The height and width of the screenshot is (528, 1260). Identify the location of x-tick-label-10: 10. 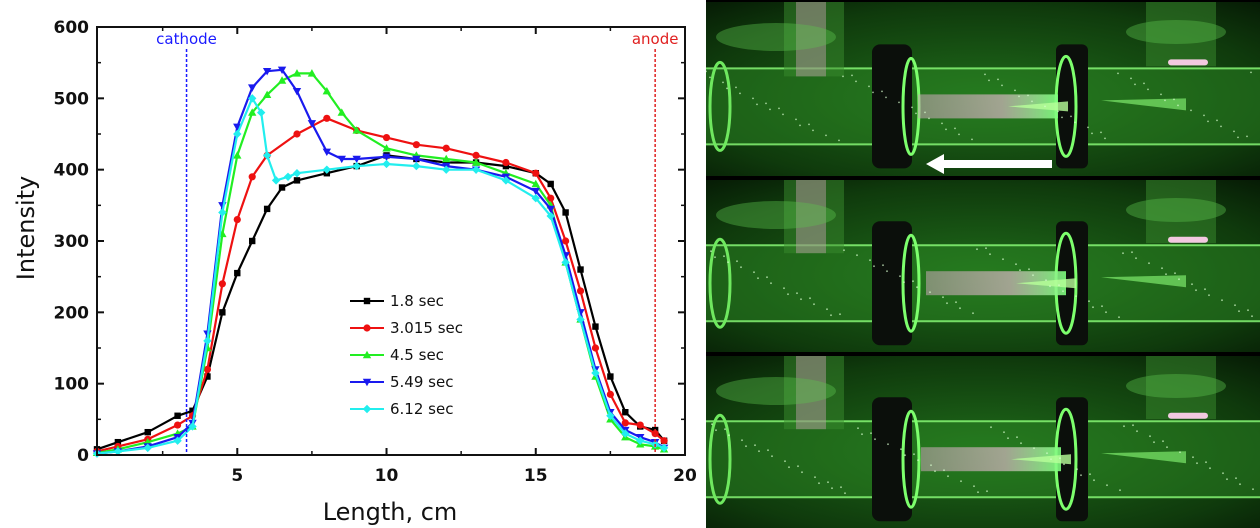
(387, 476).